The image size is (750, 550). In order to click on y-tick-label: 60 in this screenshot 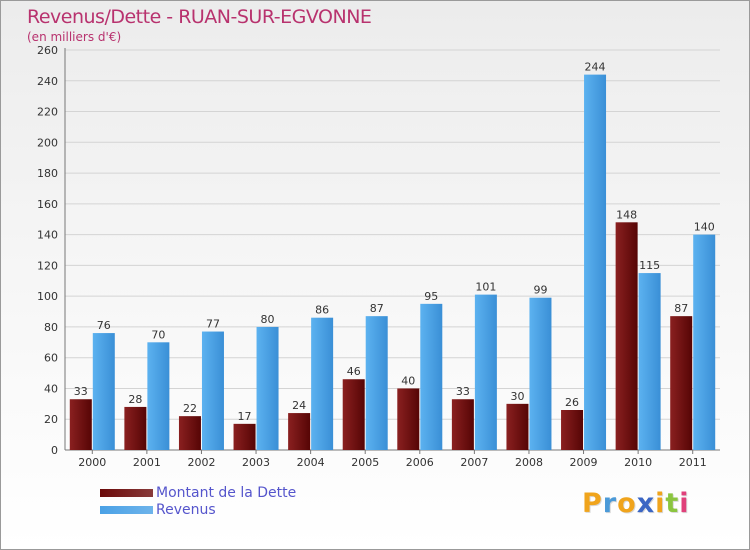, I will do `click(51, 358)`.